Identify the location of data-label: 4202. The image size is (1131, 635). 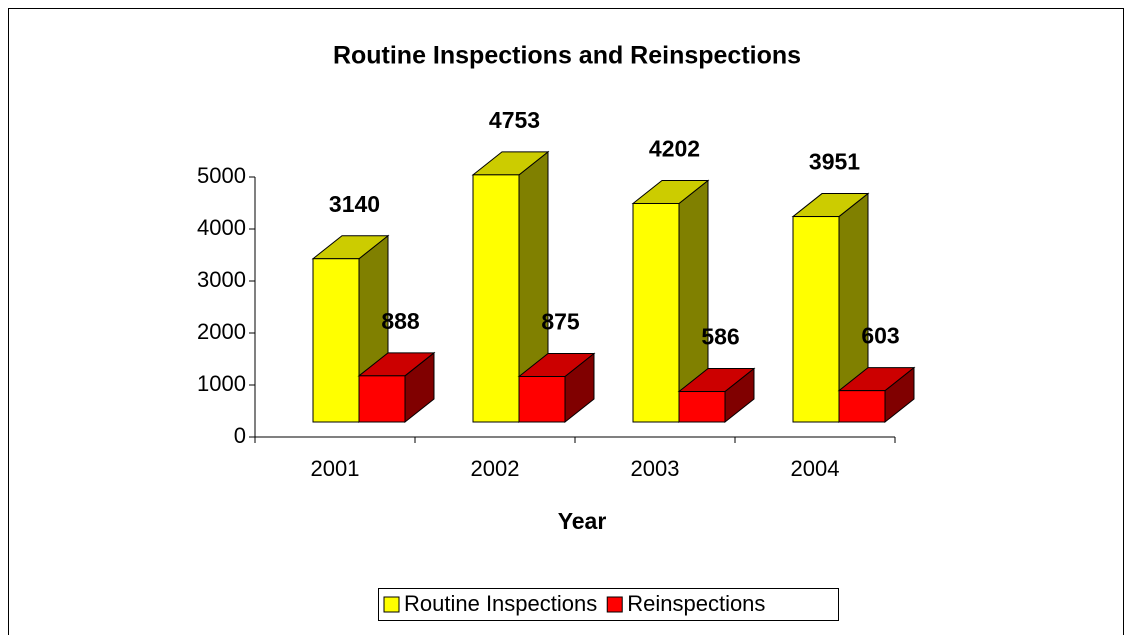
(674, 149).